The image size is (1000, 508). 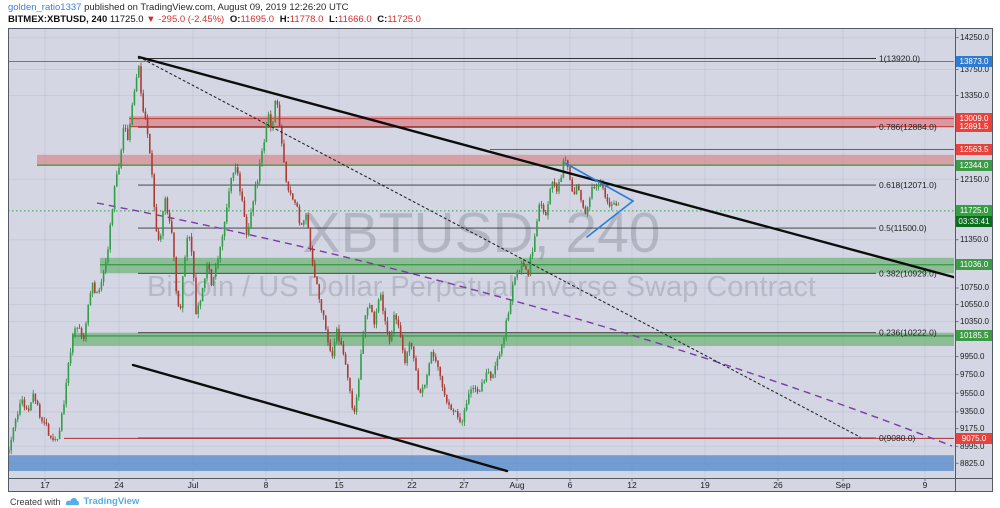 What do you see at coordinates (382, 19) in the screenshot?
I see `close-label: C:` at bounding box center [382, 19].